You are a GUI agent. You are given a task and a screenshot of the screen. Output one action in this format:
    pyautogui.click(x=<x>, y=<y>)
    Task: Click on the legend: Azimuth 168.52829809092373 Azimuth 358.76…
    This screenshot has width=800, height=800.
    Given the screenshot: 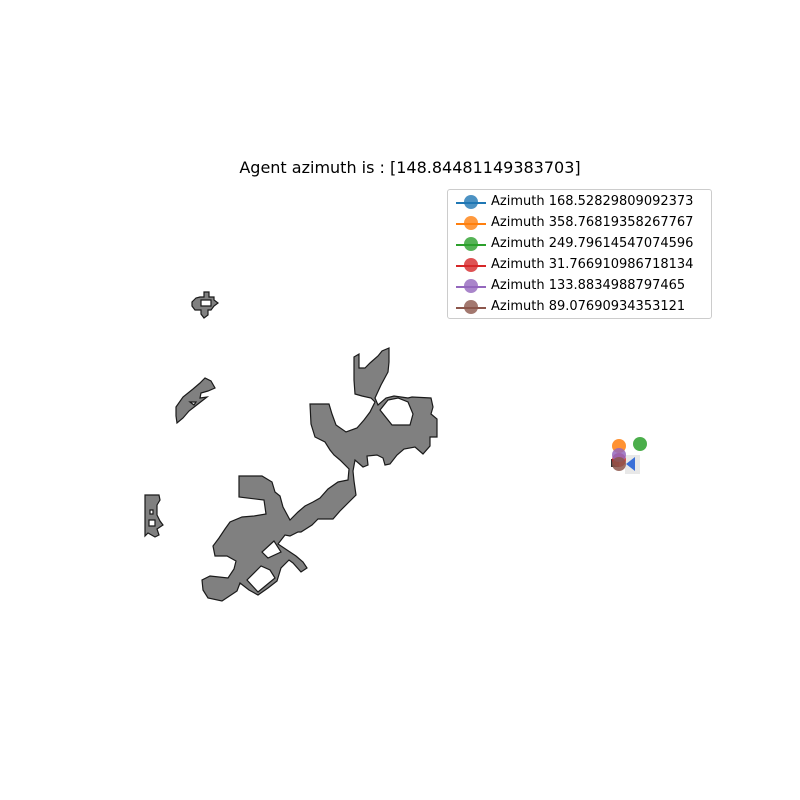 What is the action you would take?
    pyautogui.click(x=579, y=254)
    